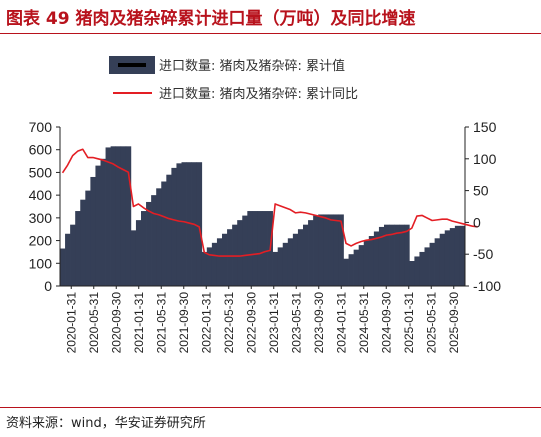  I want to click on x-tick-label: 2021-05-31, so click(161, 323).